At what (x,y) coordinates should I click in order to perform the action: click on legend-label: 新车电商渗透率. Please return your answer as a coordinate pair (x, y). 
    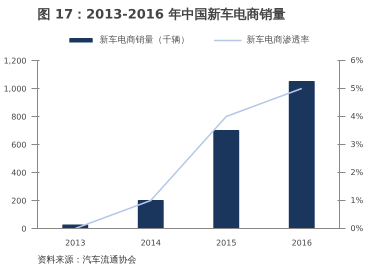
    Looking at the image, I should click on (278, 40).